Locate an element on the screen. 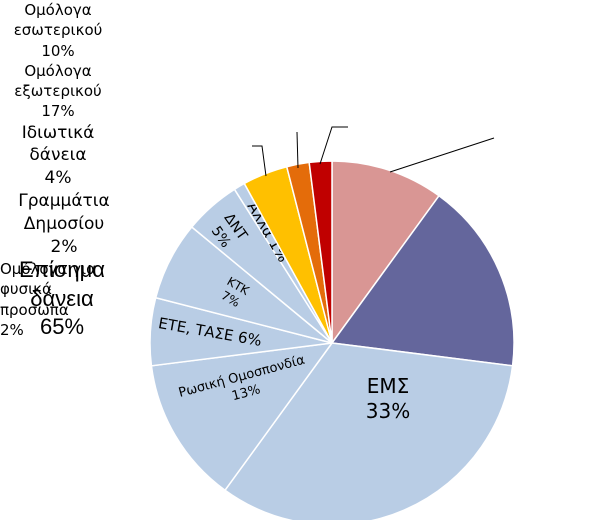 The width and height of the screenshot is (593, 520). group-annotation: Επίσημα δάνεια 65% is located at coordinates (62, 299).